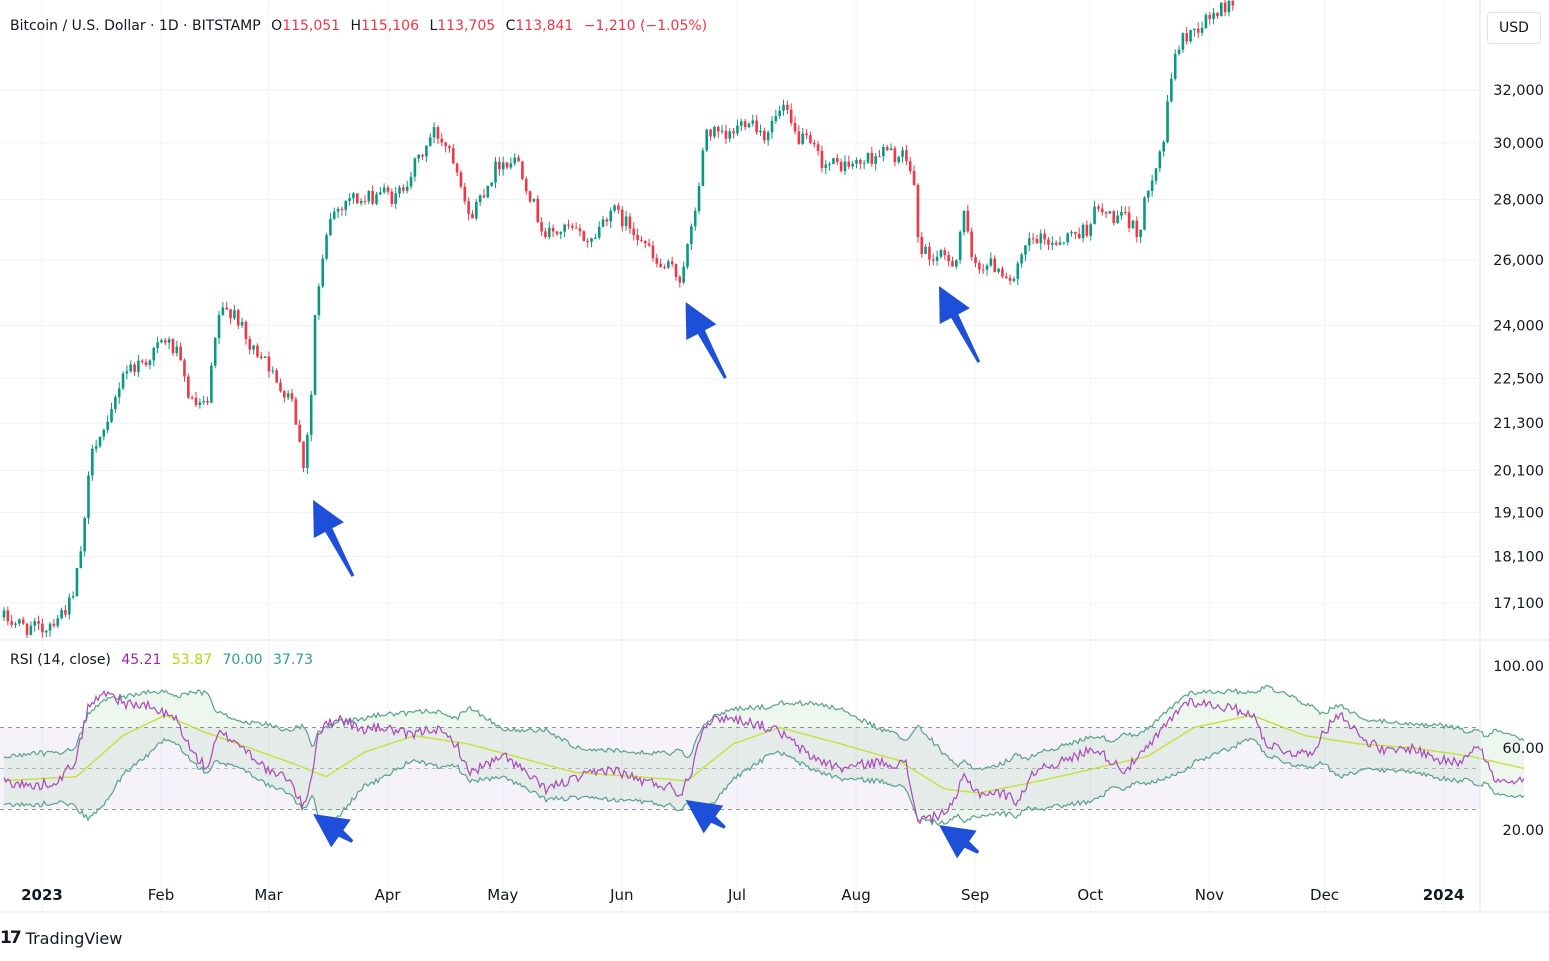  Describe the element at coordinates (61, 938) in the screenshot. I see `footer-brand: 17 TradingView` at that location.